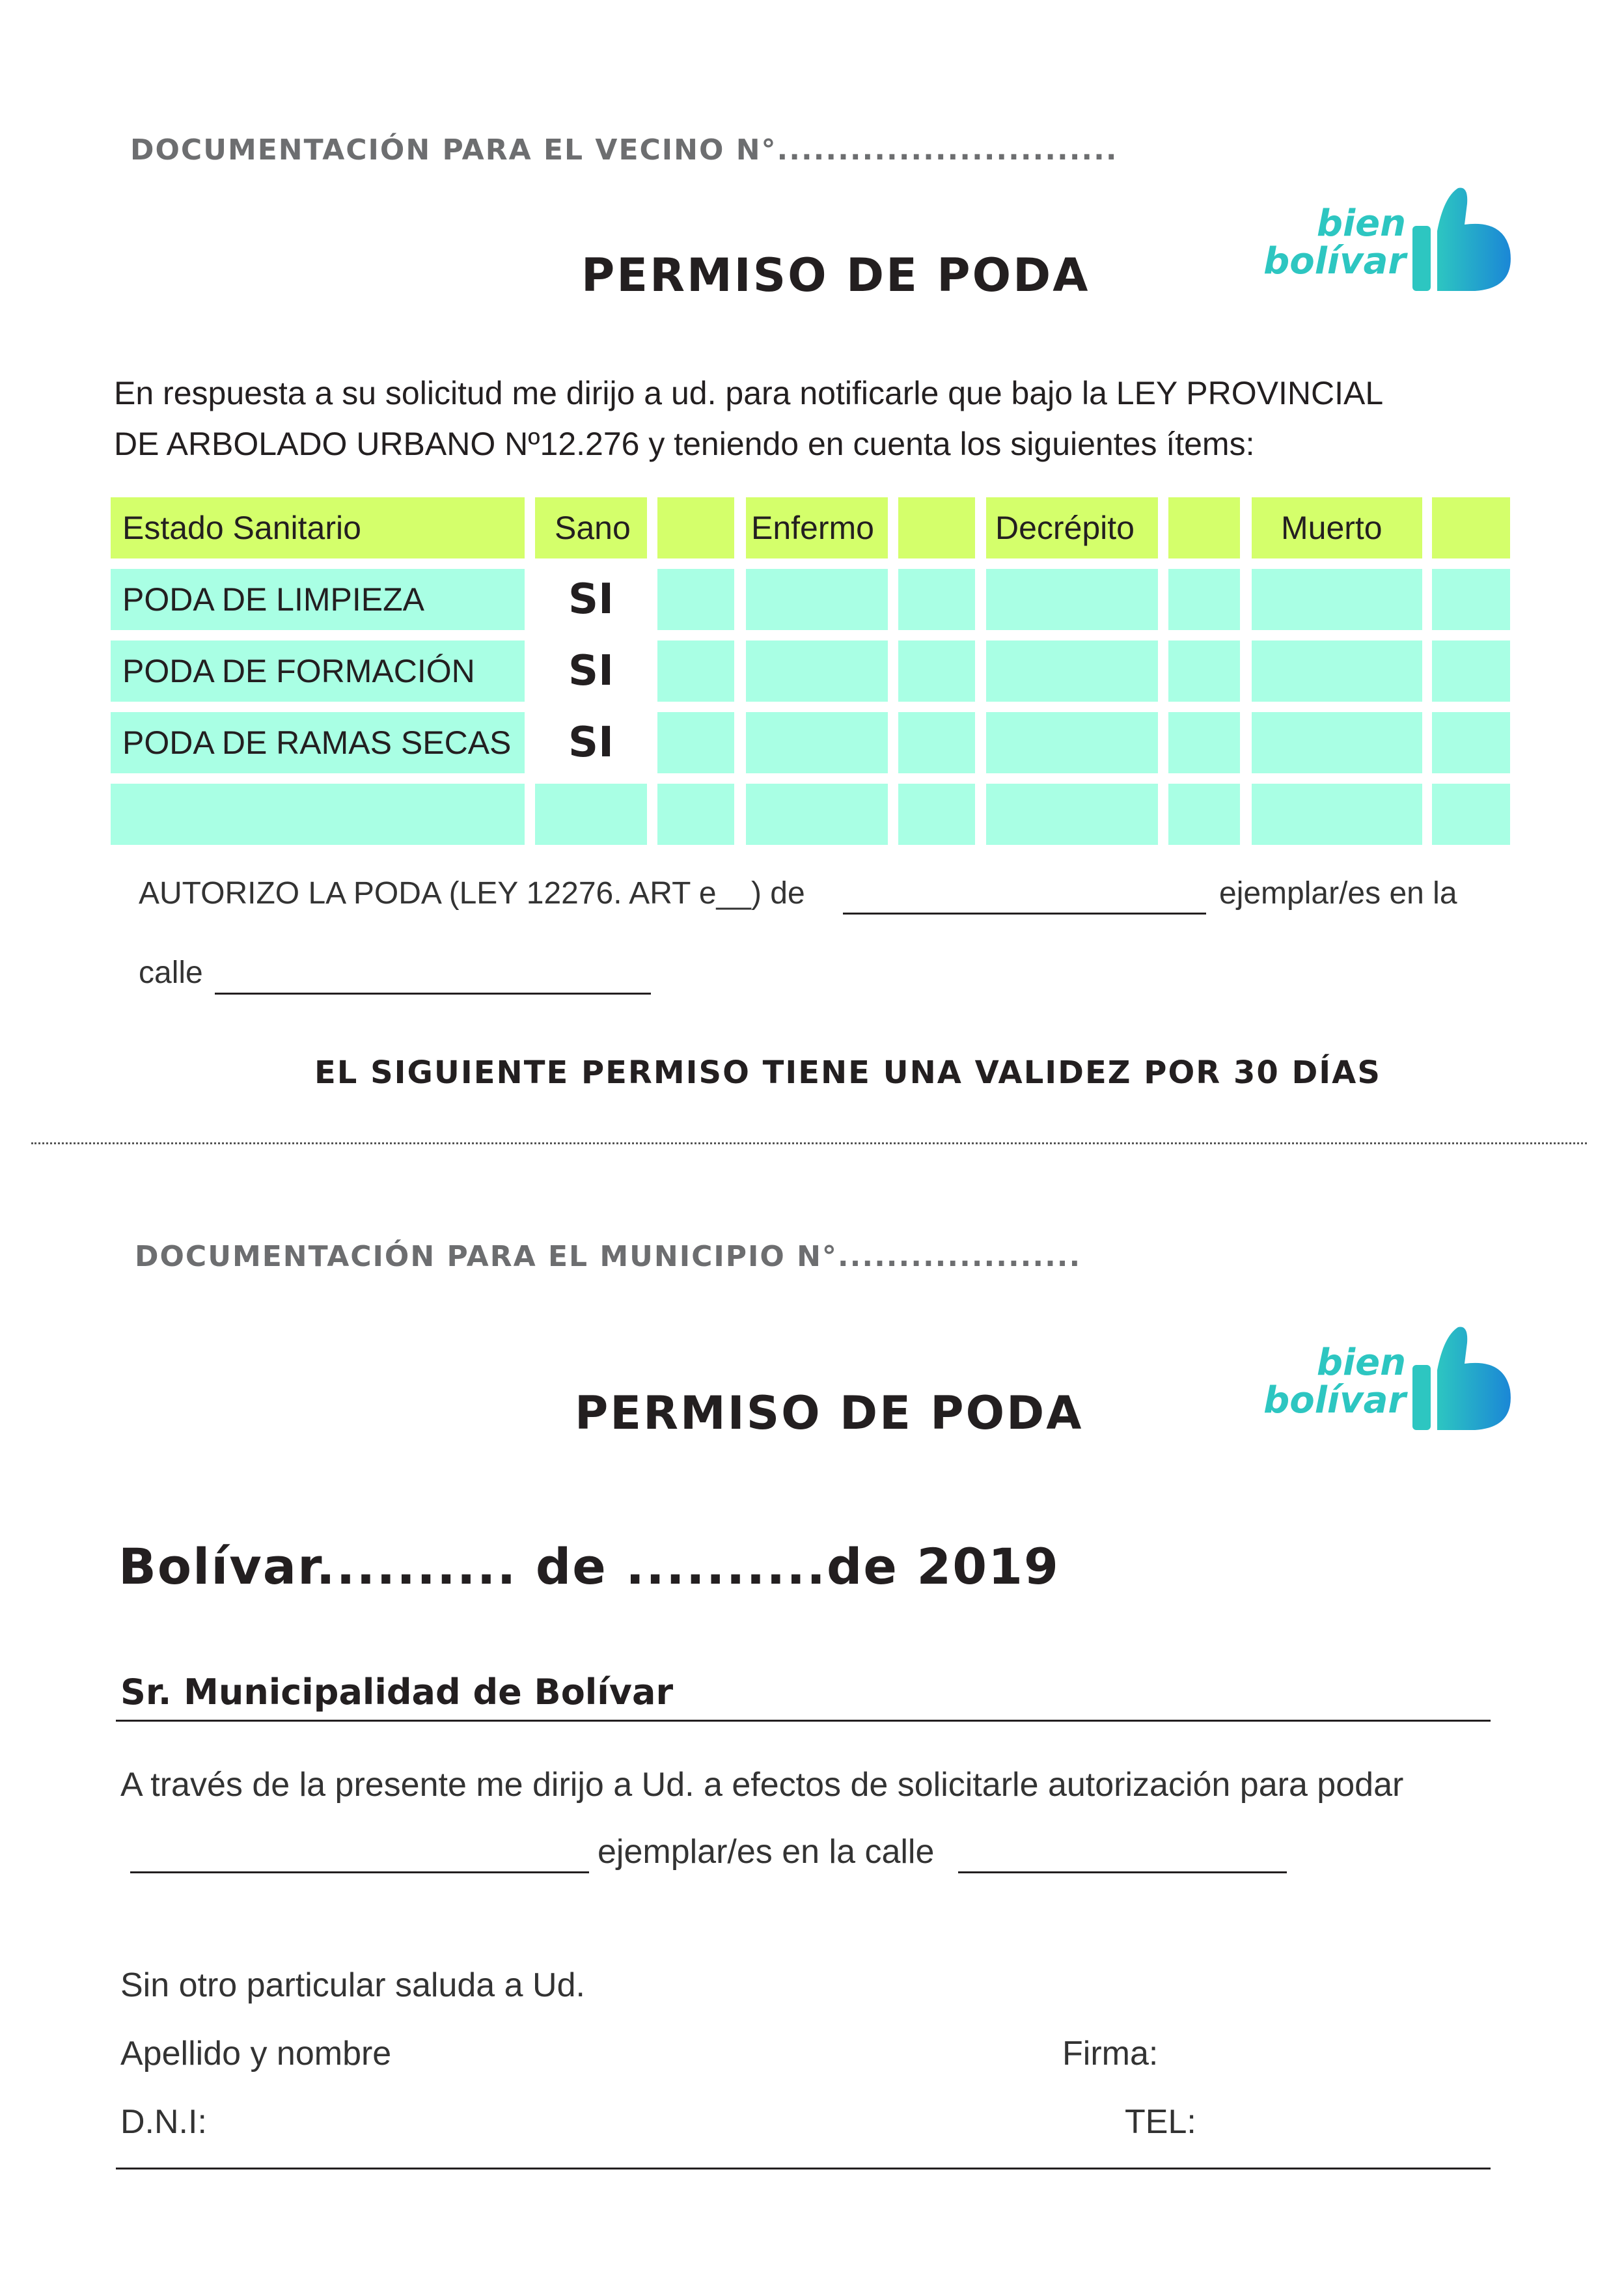  I want to click on brand-logo-top: bien bolívar, so click(1386, 241).